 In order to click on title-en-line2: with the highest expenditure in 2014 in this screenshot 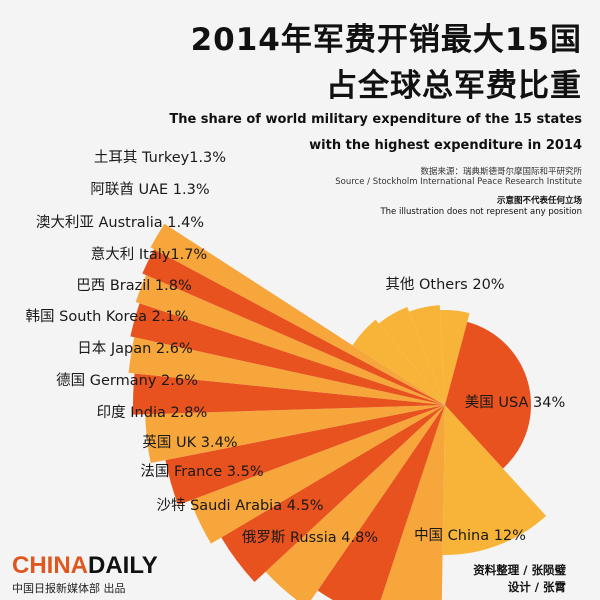, I will do `click(445, 145)`.